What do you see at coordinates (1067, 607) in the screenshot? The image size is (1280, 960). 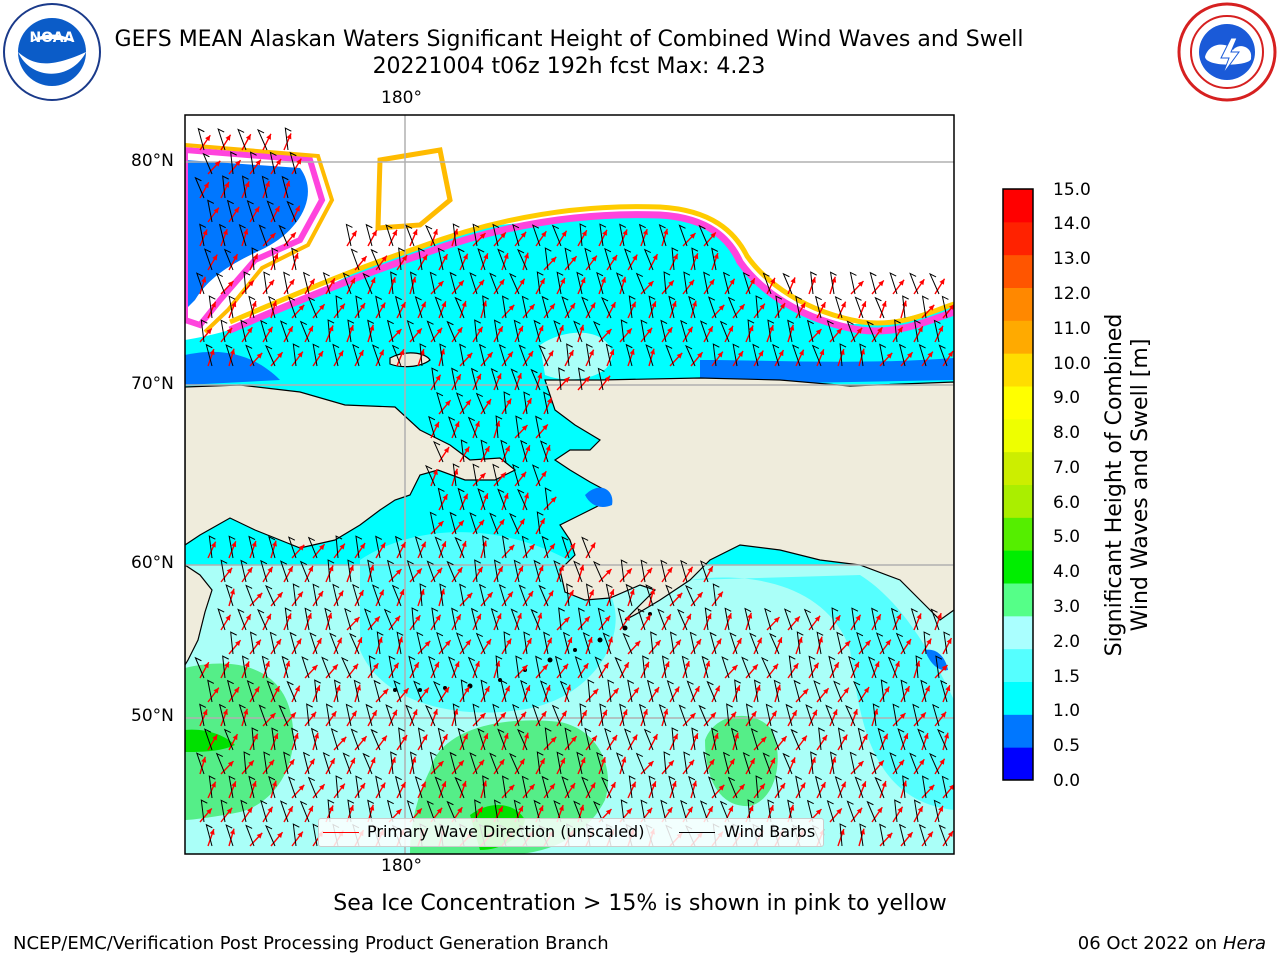 I see `colorbar-tick: 3.0` at bounding box center [1067, 607].